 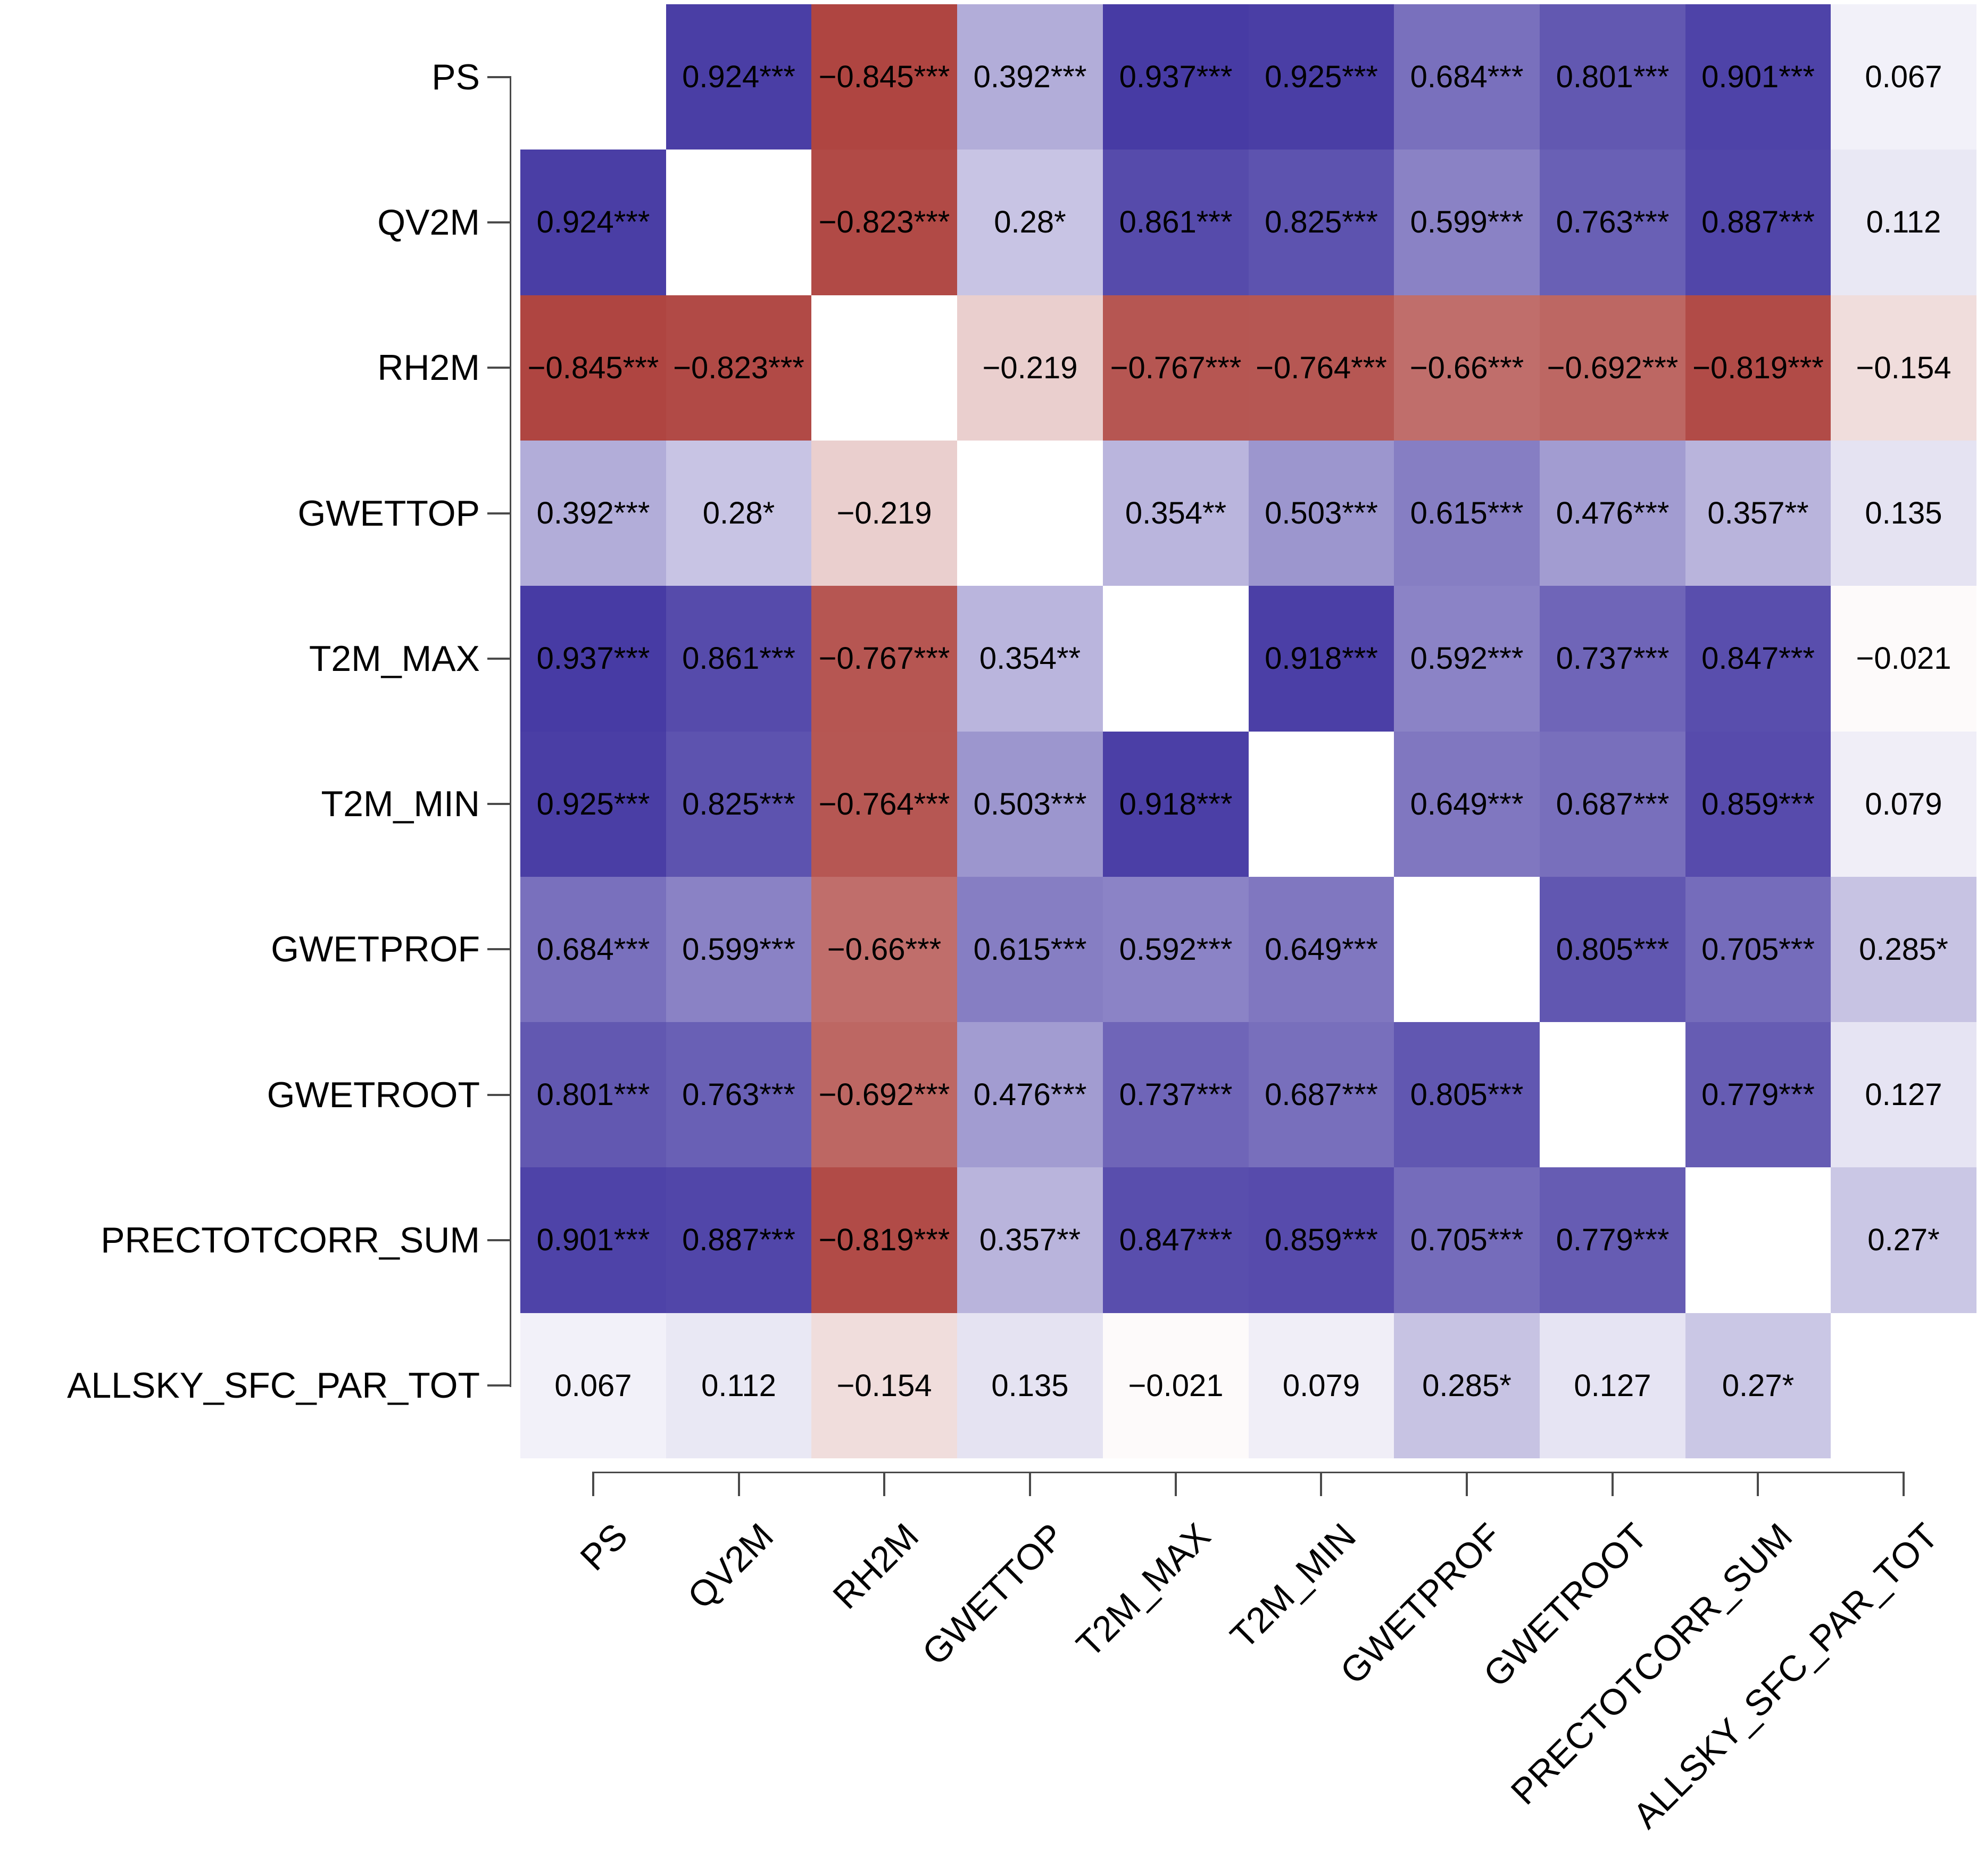 I want to click on col-label-prectotcorr_sum: PRECTOTCORR_SUM, so click(x=1651, y=1664).